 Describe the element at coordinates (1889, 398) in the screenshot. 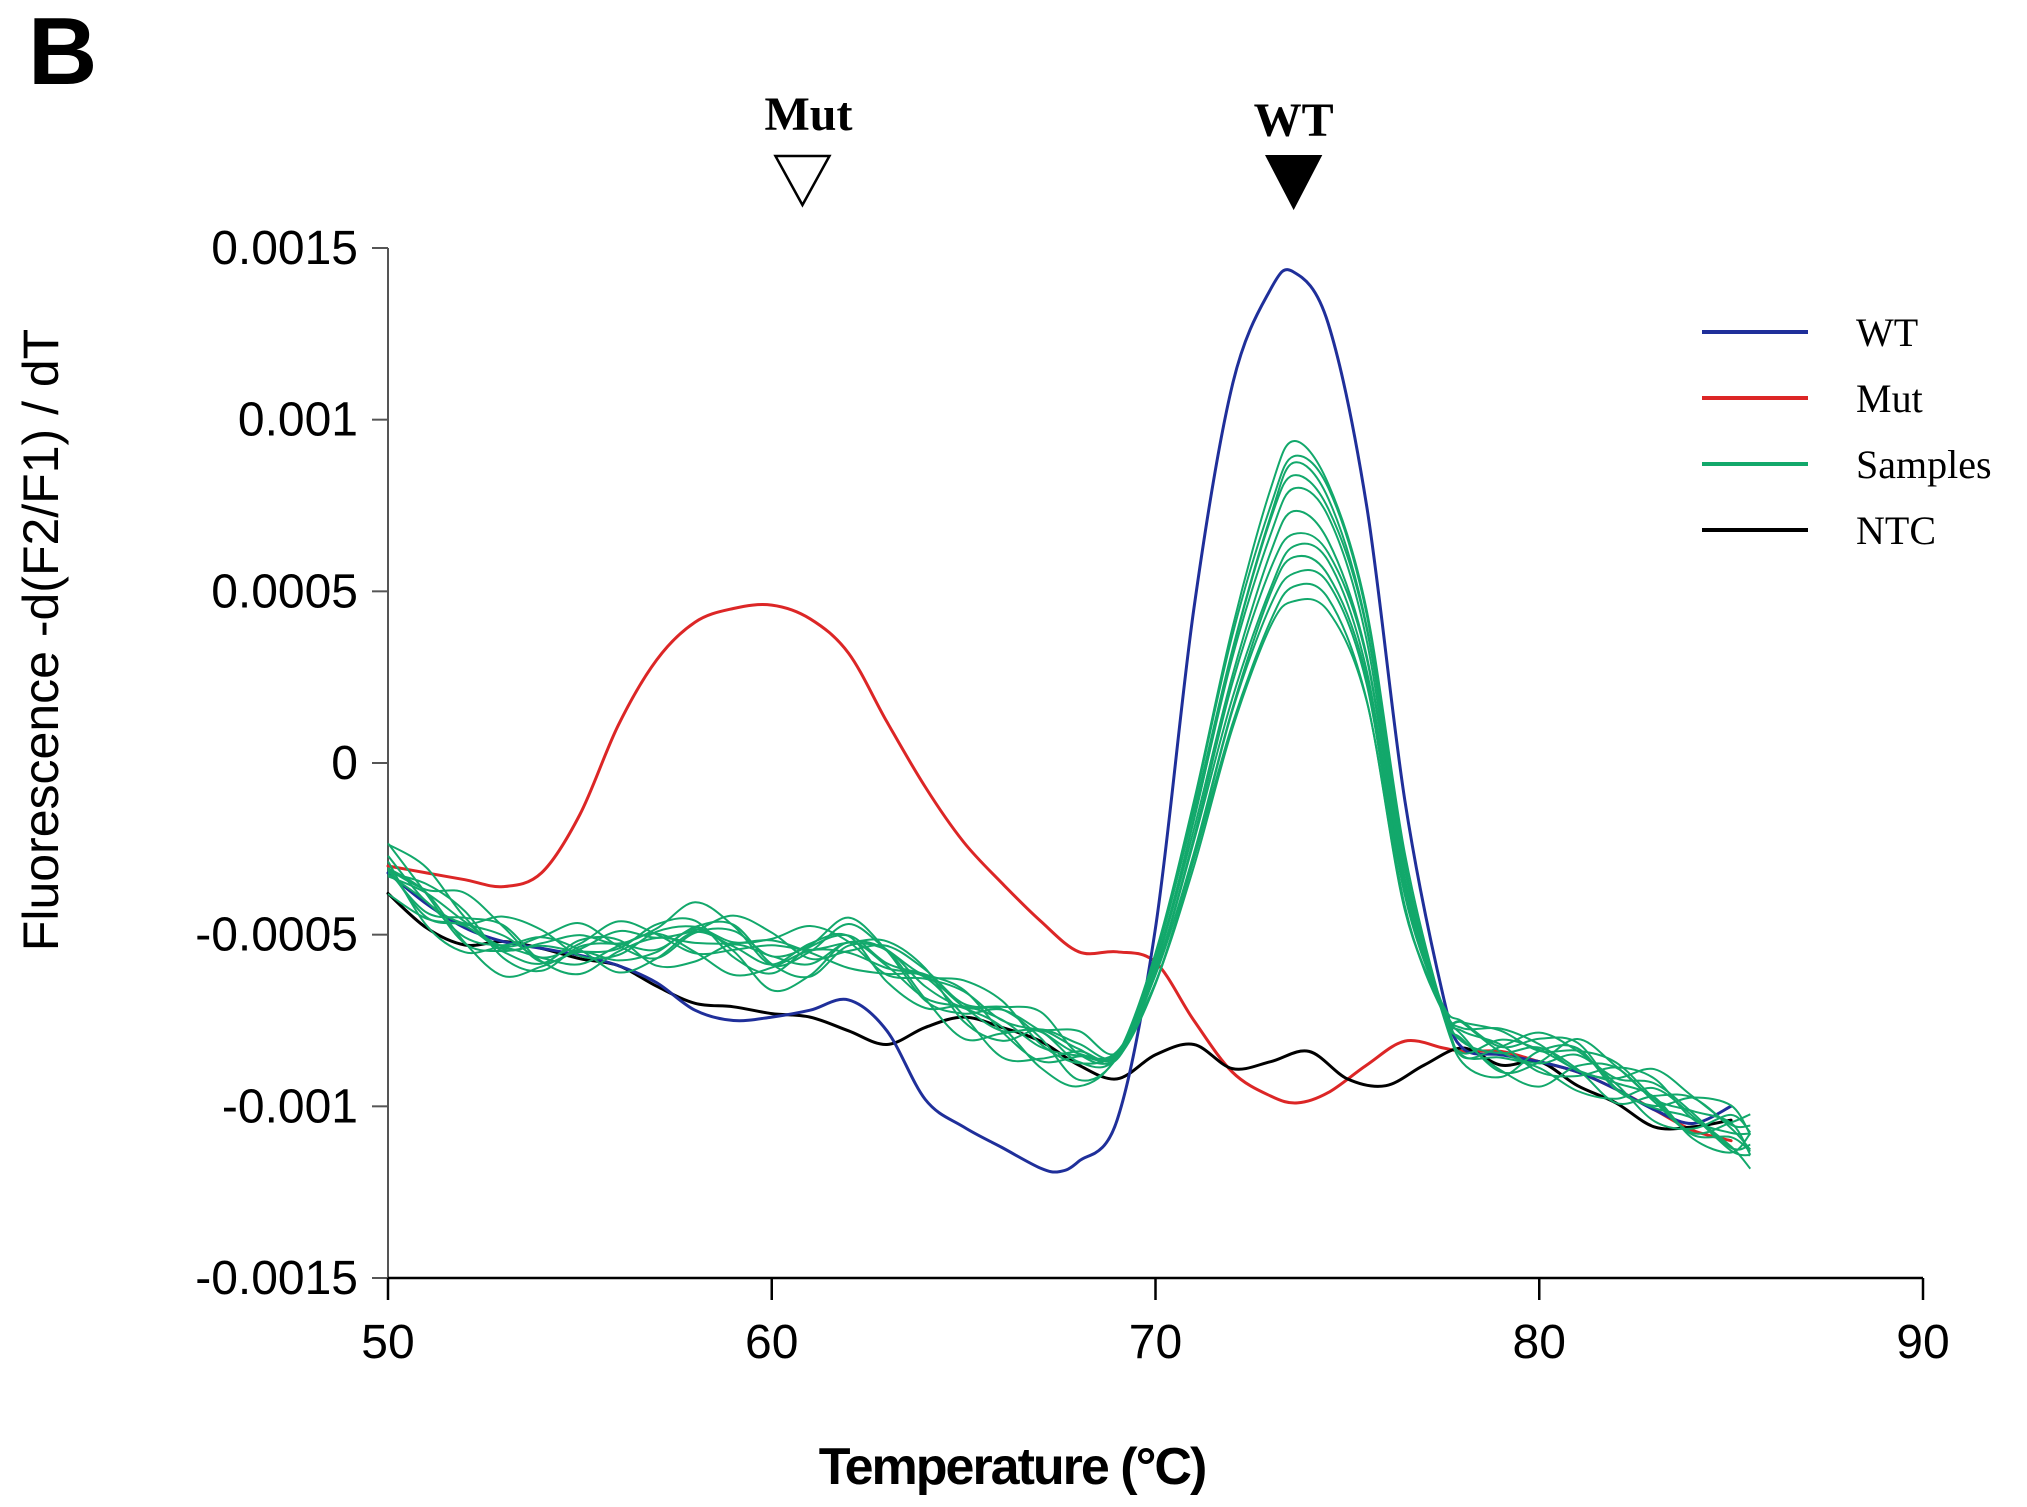

I see `legend-label-mut: Mut` at that location.